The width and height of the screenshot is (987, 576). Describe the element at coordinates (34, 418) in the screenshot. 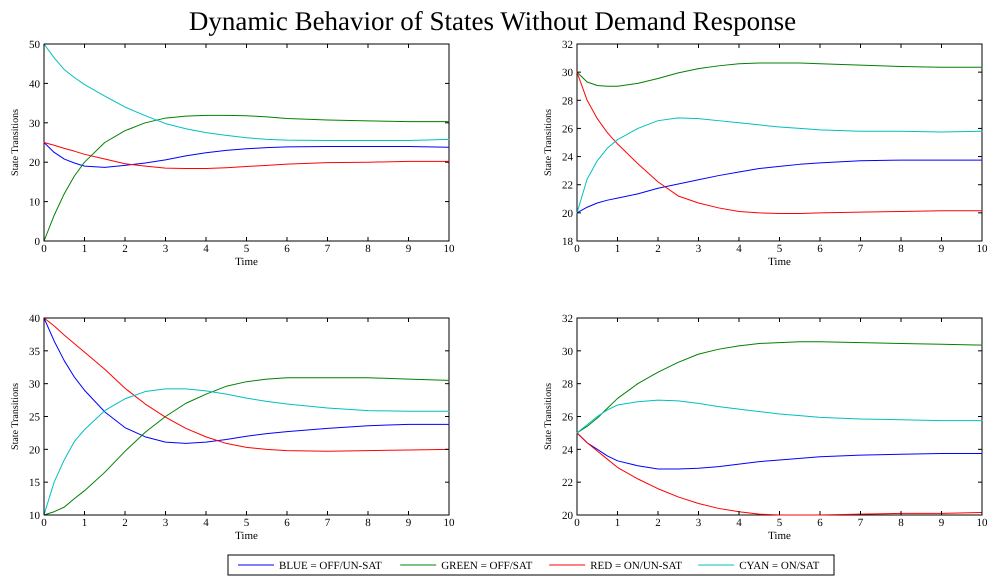

I see `y-tick-label: 25` at that location.